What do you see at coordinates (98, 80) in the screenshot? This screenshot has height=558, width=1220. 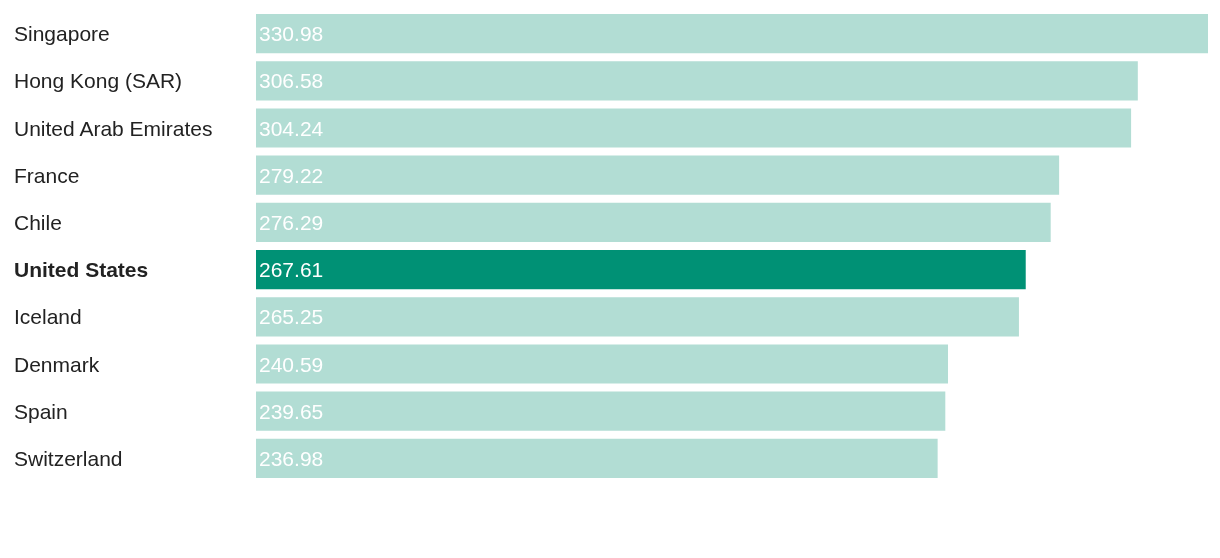 I see `y-tick-label: Hong Kong (SAR)` at bounding box center [98, 80].